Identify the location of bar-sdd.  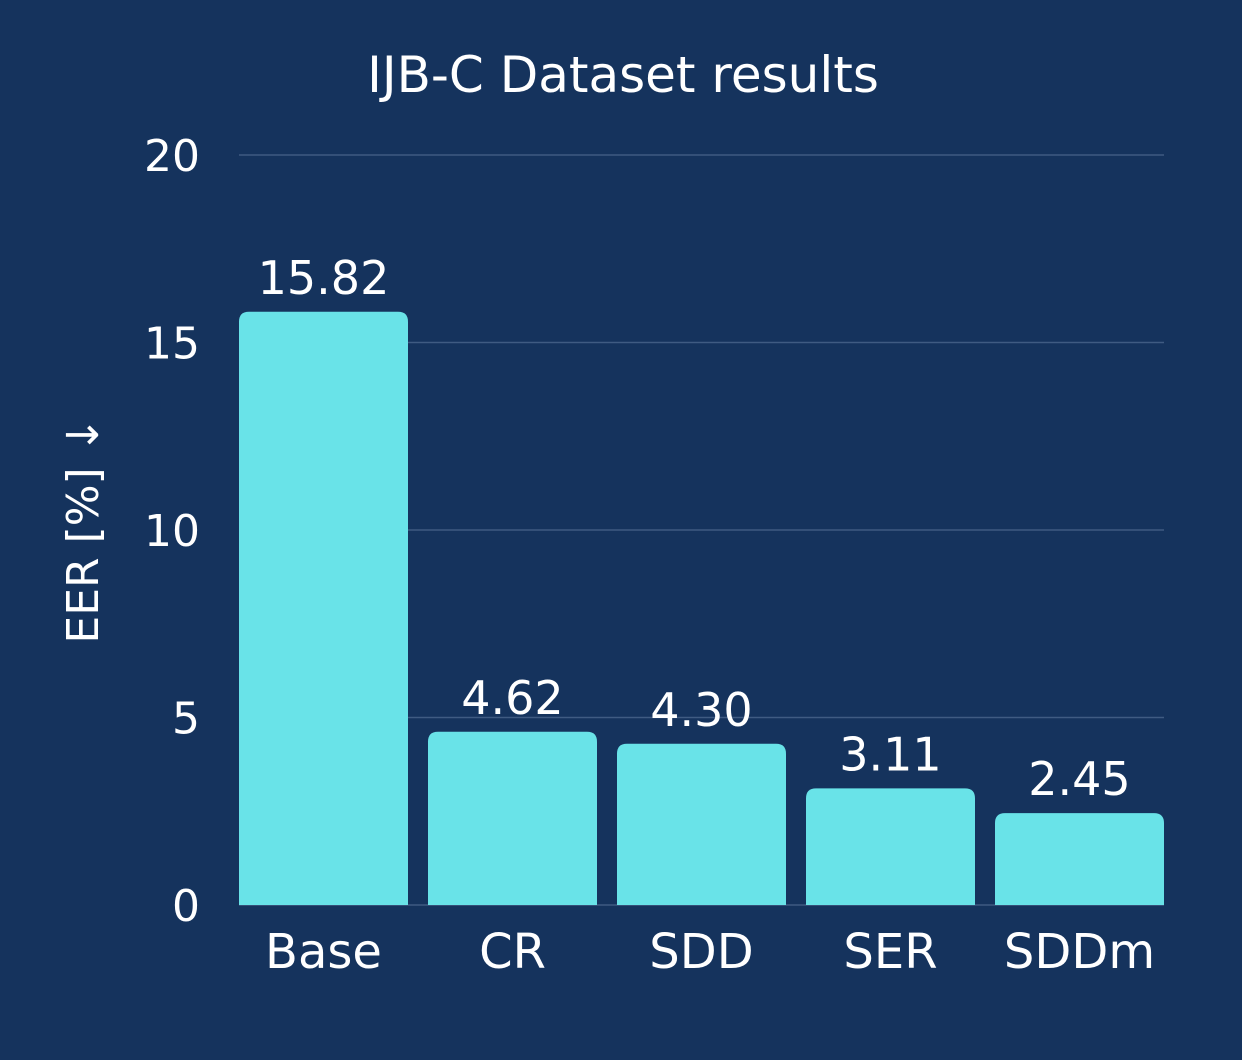
(701, 824).